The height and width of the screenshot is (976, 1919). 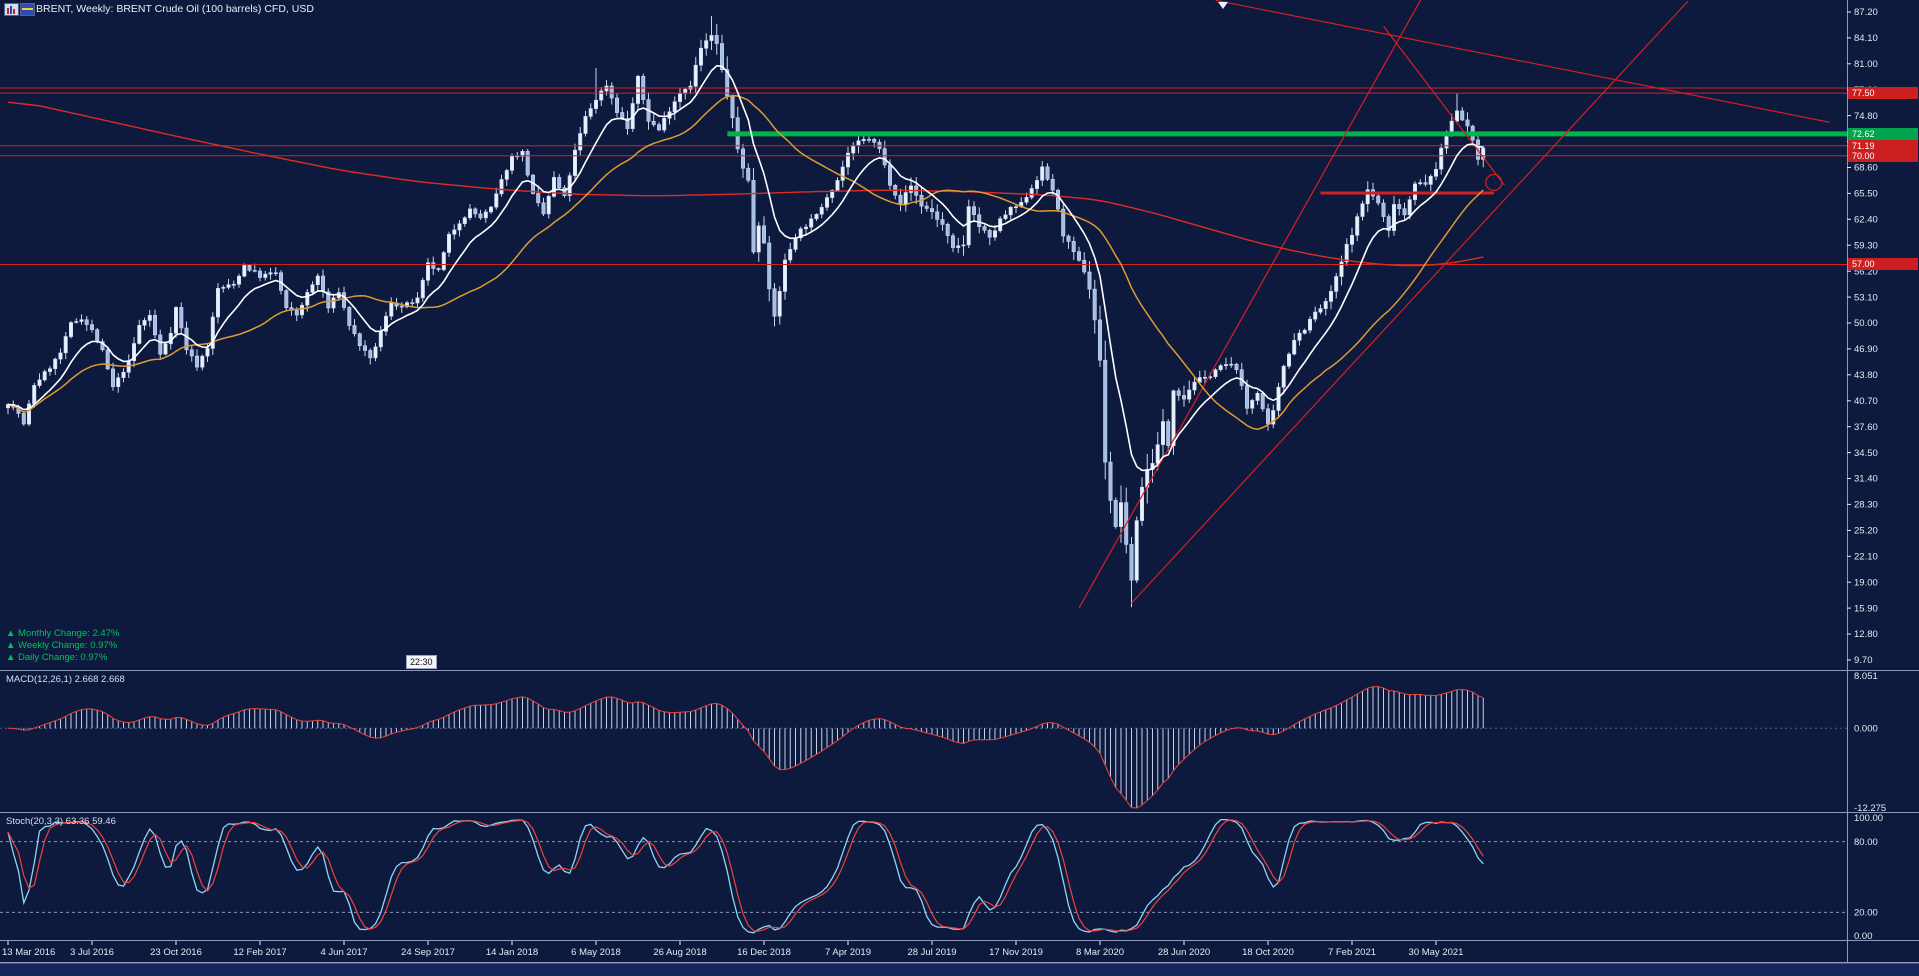 What do you see at coordinates (1016, 952) in the screenshot?
I see `date-label: 17 Nov 2019` at bounding box center [1016, 952].